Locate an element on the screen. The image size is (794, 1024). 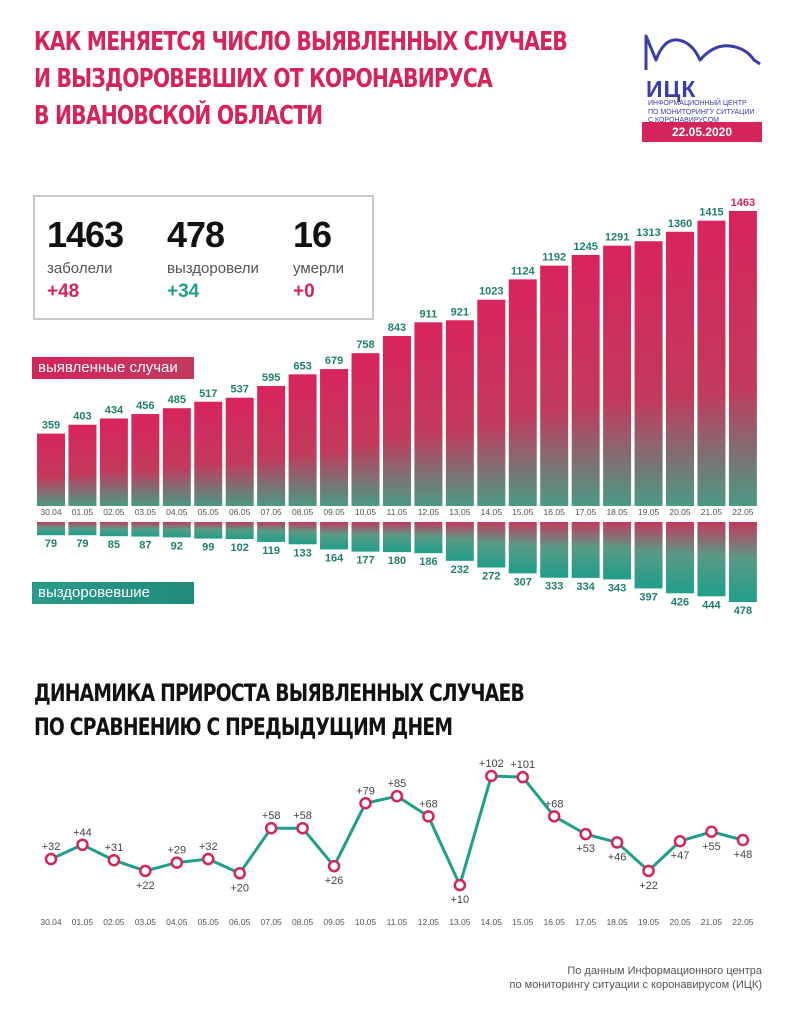
line-date-tick-label: 21.05 is located at coordinates (712, 922).